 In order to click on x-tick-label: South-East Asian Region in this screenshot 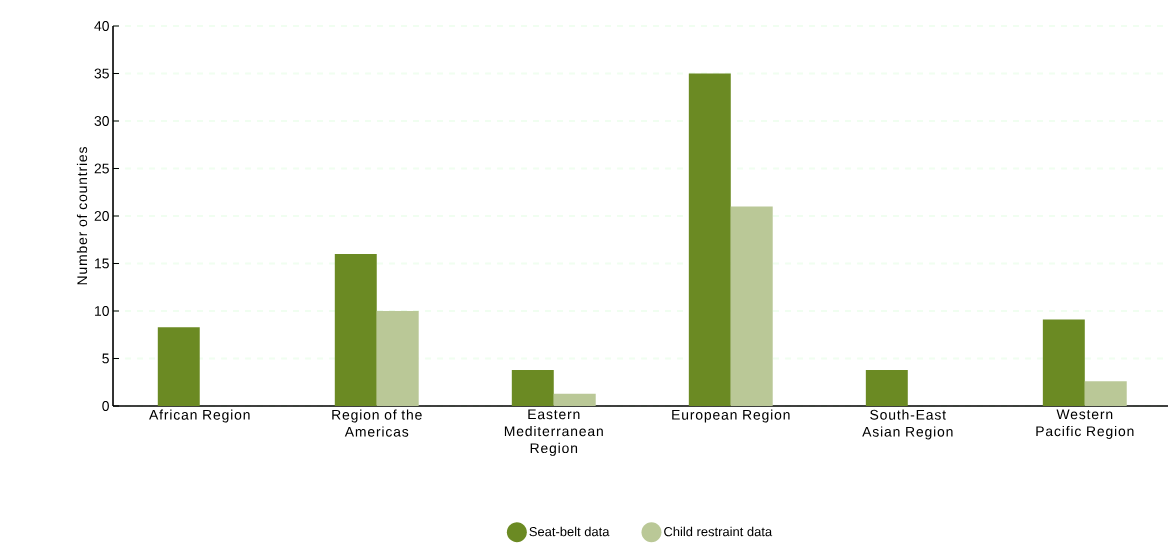, I will do `click(907, 424)`.